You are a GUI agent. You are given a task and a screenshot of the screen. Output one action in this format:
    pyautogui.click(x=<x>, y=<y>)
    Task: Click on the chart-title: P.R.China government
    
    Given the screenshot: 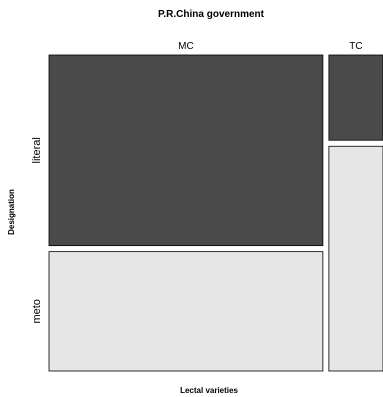 What is the action you would take?
    pyautogui.click(x=211, y=14)
    